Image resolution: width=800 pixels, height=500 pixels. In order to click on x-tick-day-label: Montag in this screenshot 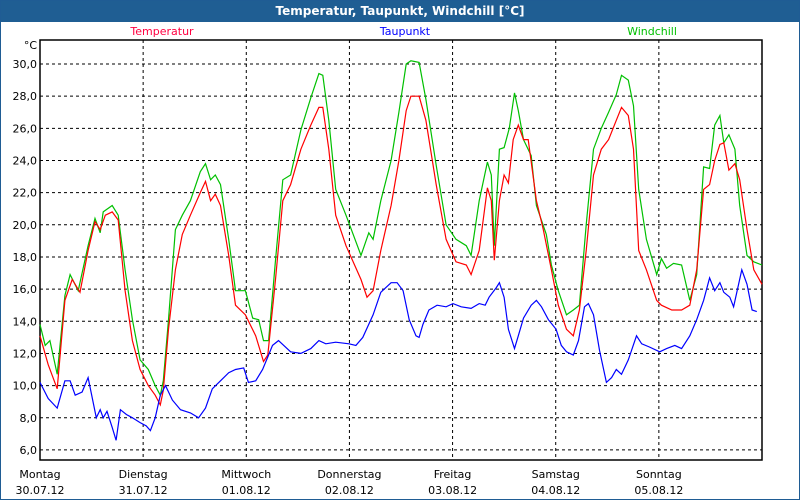, I will do `click(39, 474)`.